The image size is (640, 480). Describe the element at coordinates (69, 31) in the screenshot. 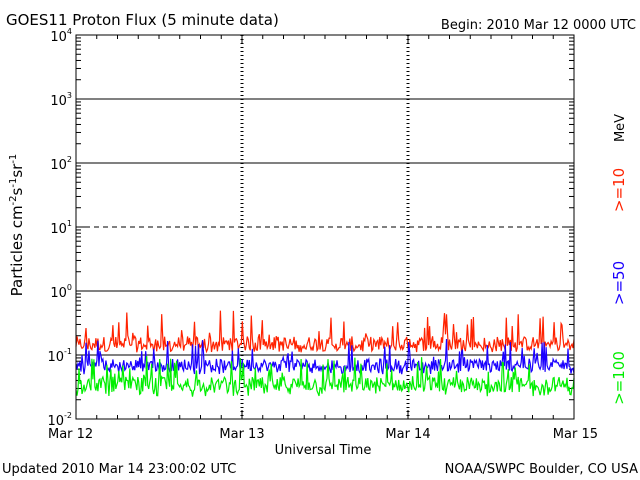

I see `y-tick-exponent: 4` at that location.